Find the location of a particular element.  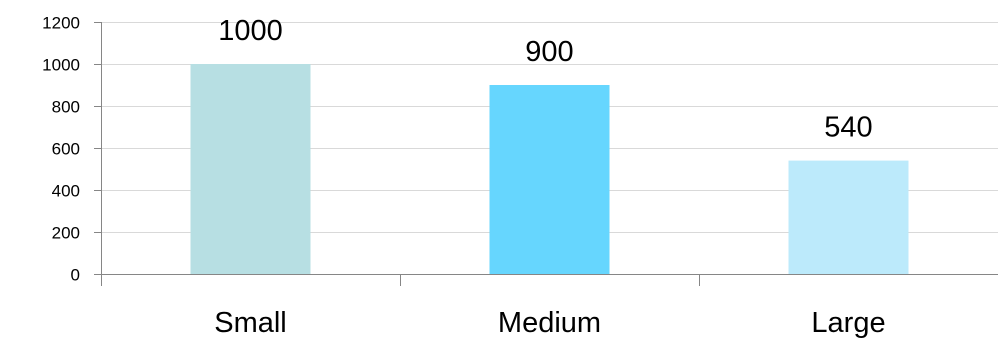

y-tick-label: 600 is located at coordinates (66, 149).